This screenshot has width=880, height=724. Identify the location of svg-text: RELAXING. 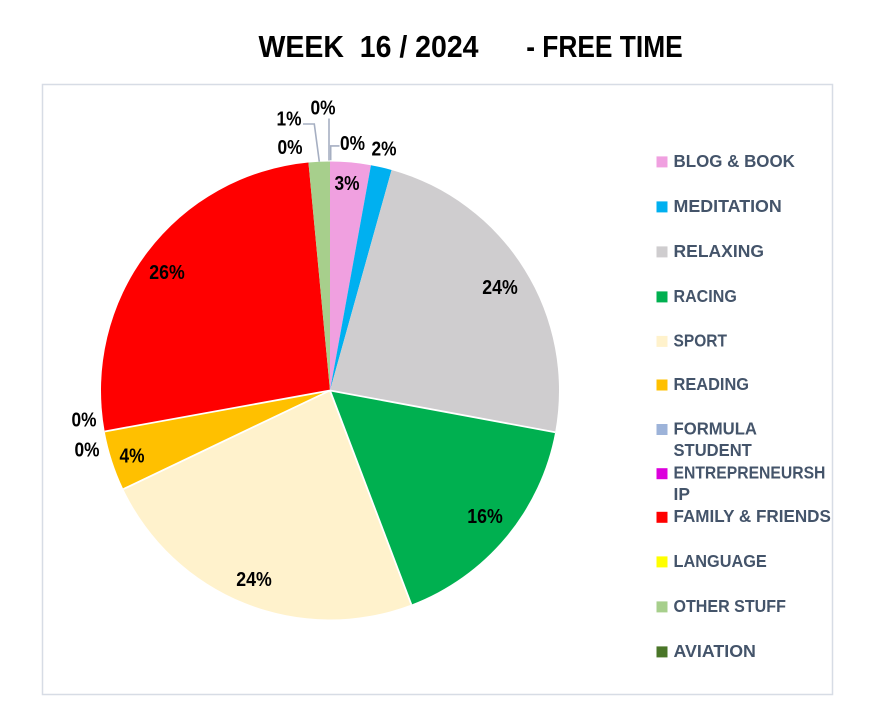
(719, 251).